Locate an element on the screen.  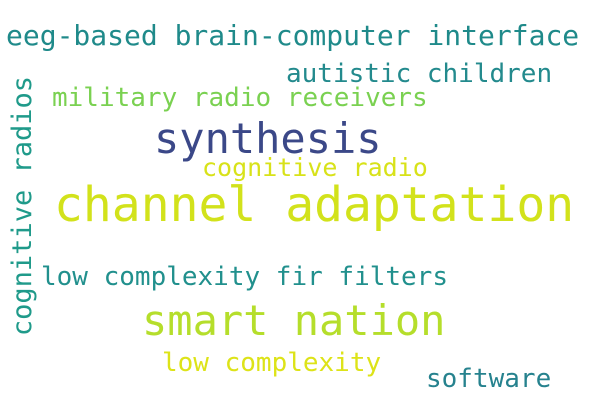
word-low-complexity-fir-filters: low complexity fir filters is located at coordinates (244, 277).